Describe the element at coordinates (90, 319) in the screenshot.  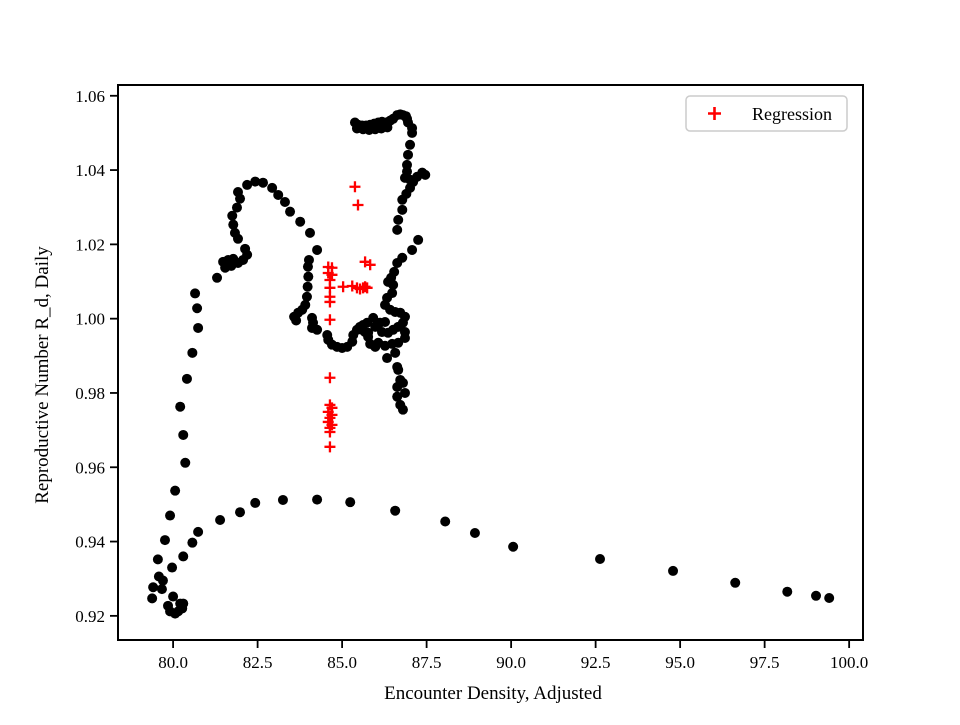
I see `y-tick-label: 1.00` at that location.